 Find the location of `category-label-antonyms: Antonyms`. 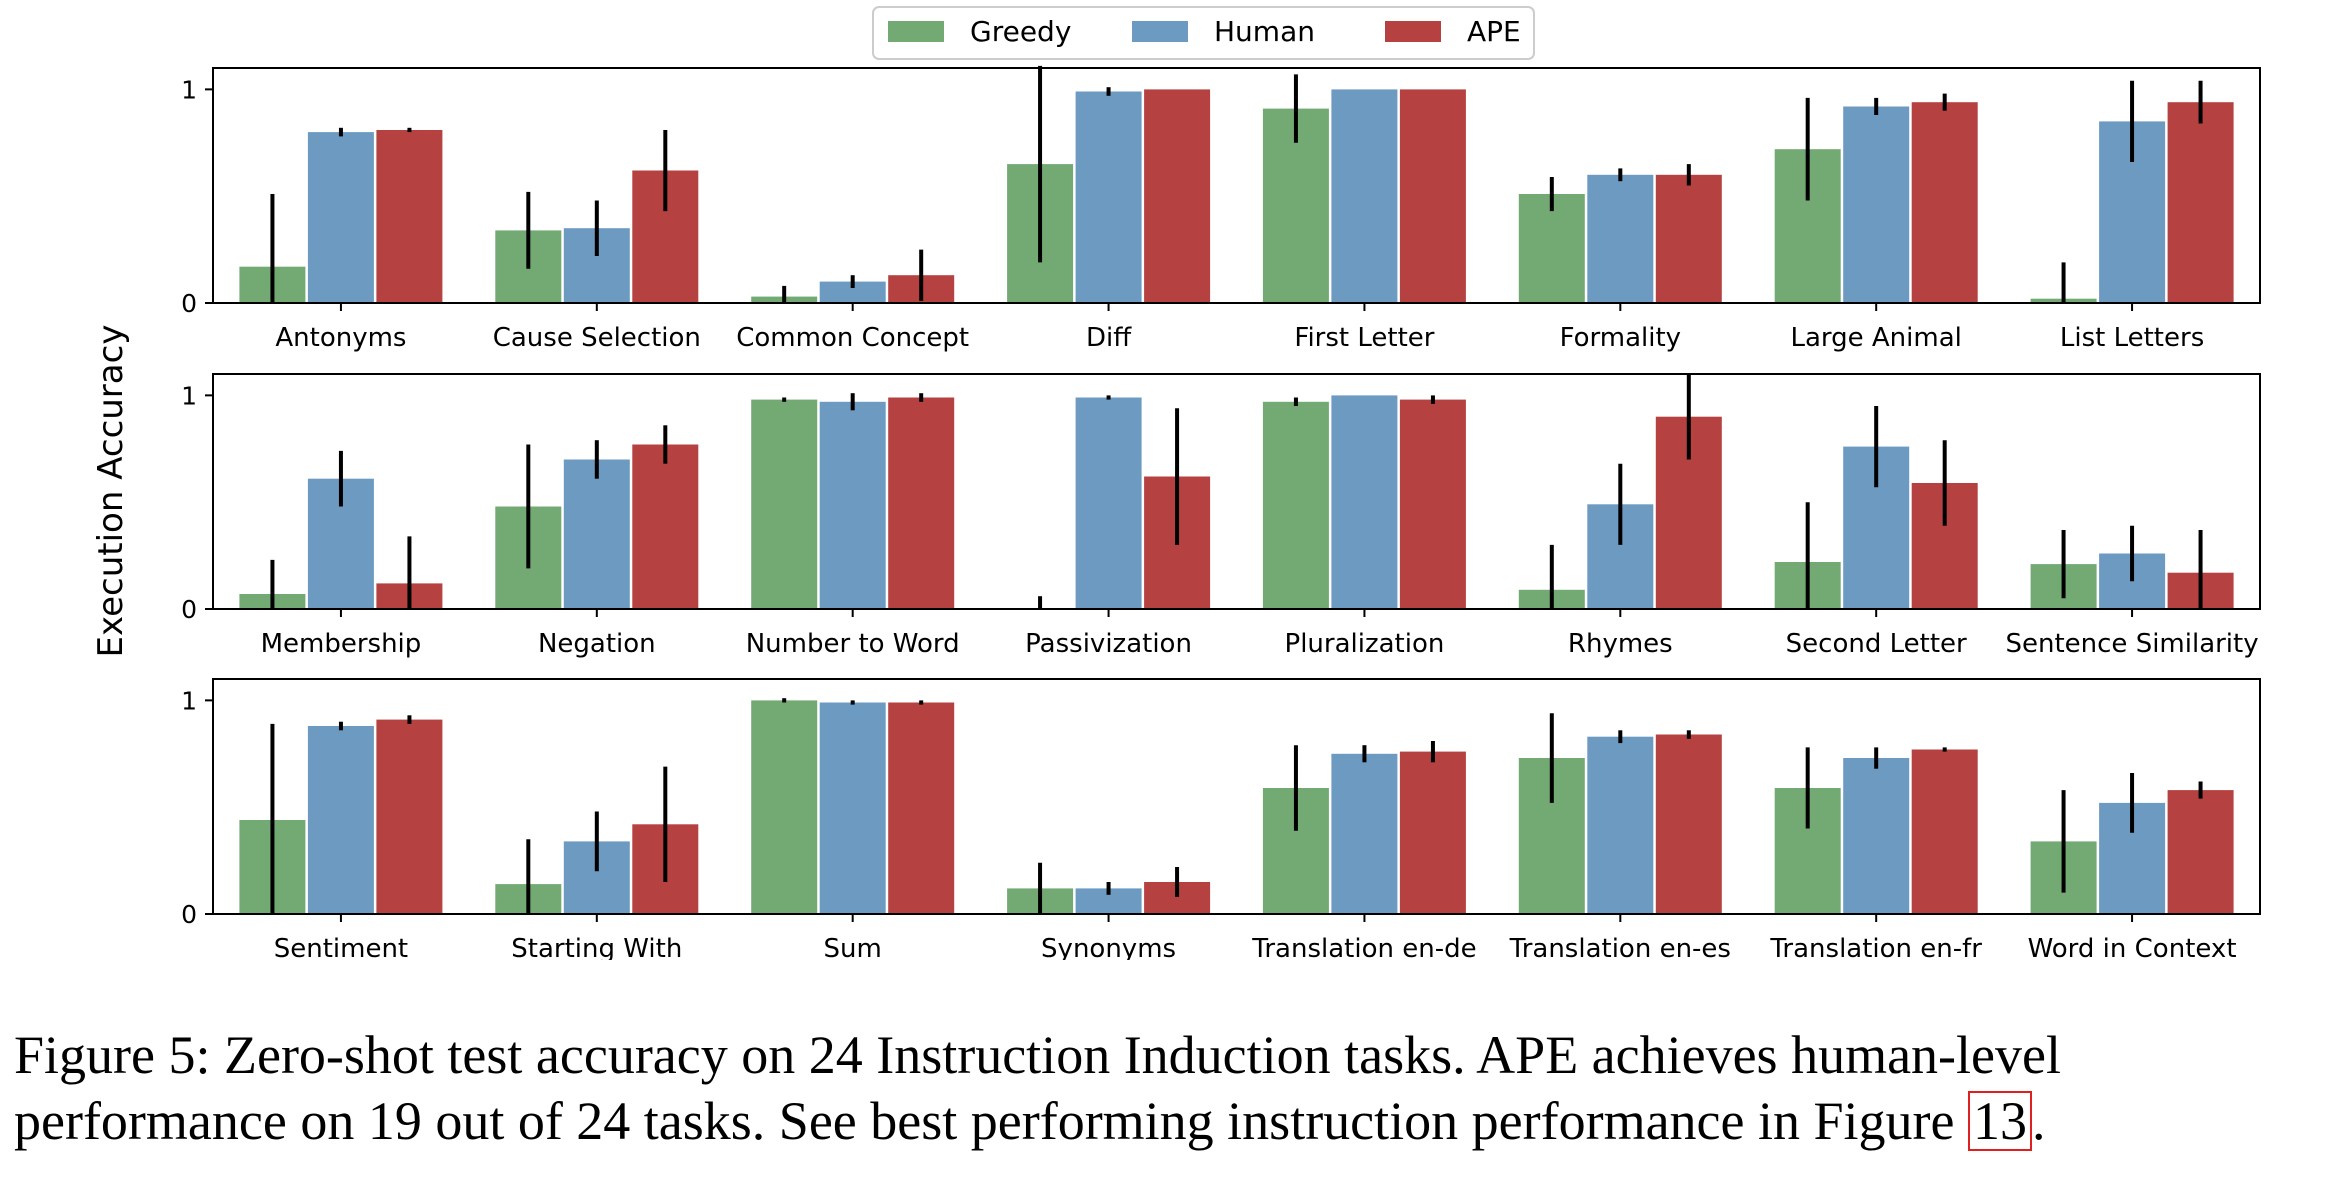

category-label-antonyms: Antonyms is located at coordinates (340, 338).